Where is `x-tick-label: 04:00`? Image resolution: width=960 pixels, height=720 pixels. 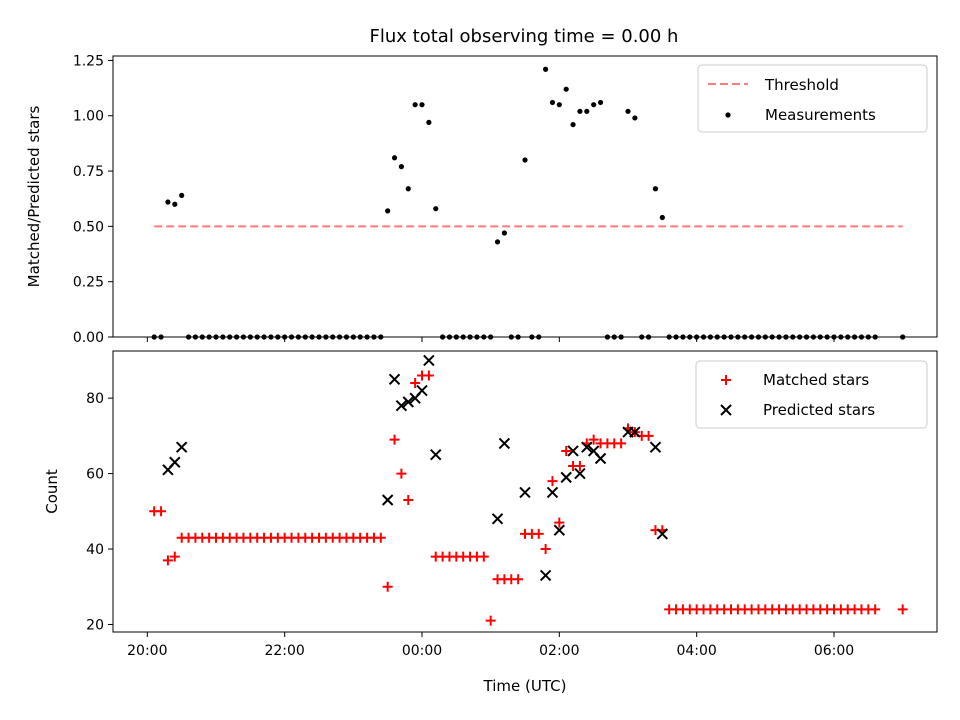 x-tick-label: 04:00 is located at coordinates (696, 651).